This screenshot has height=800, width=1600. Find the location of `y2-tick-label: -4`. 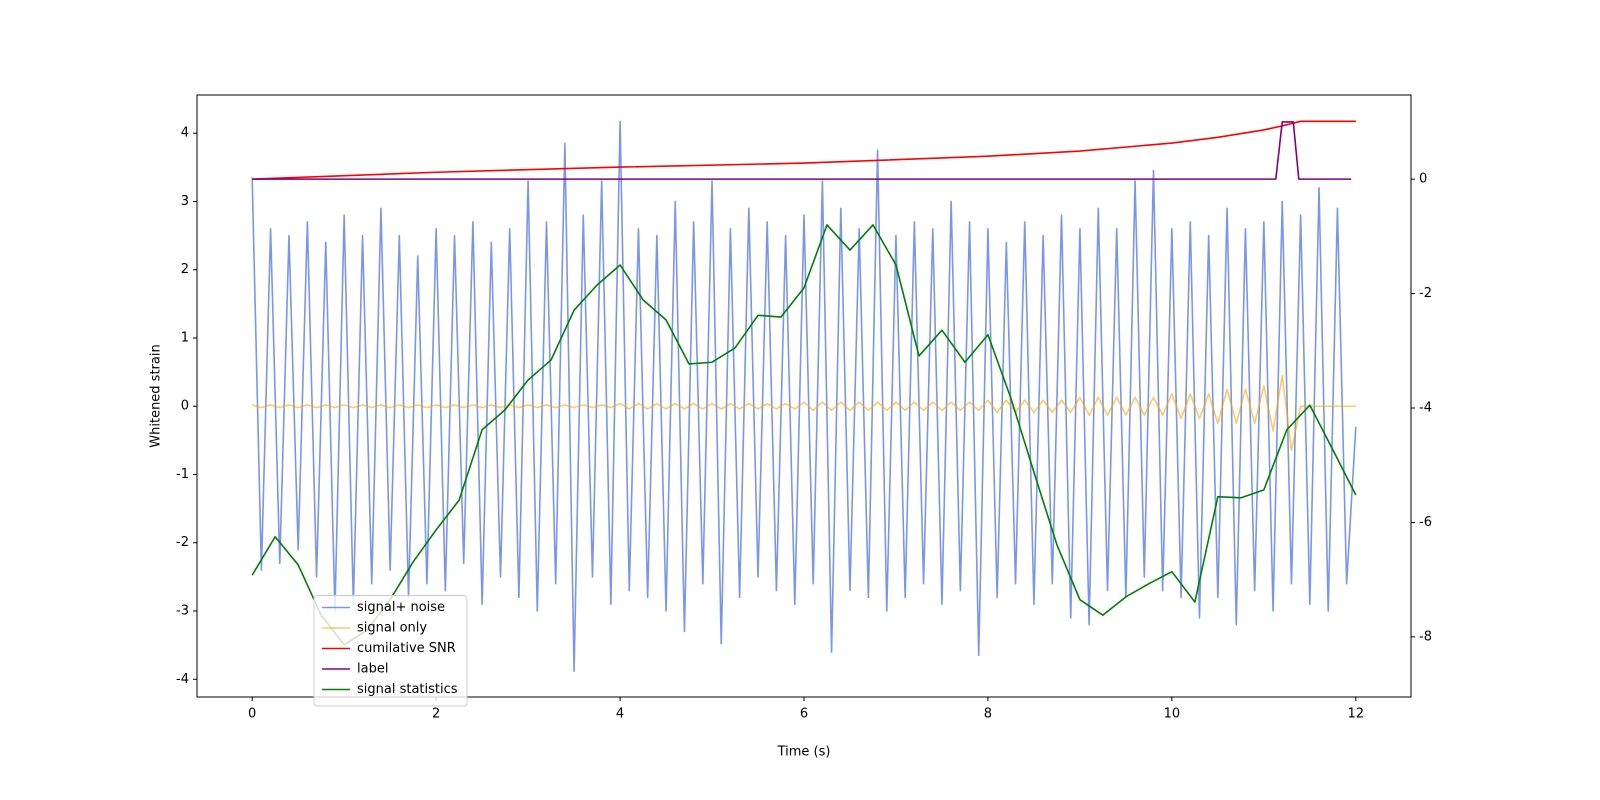

y2-tick-label: -4 is located at coordinates (1425, 408).